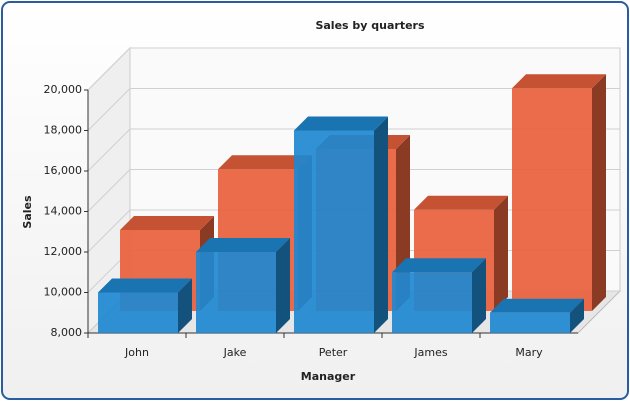 The width and height of the screenshot is (630, 405). What do you see at coordinates (27, 212) in the screenshot?
I see `y-axis-label: Sales` at bounding box center [27, 212].